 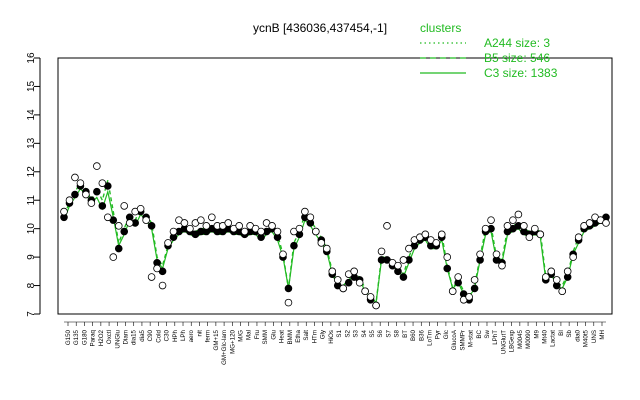 I want to click on x-tick-label: C30, so click(x=167, y=335).